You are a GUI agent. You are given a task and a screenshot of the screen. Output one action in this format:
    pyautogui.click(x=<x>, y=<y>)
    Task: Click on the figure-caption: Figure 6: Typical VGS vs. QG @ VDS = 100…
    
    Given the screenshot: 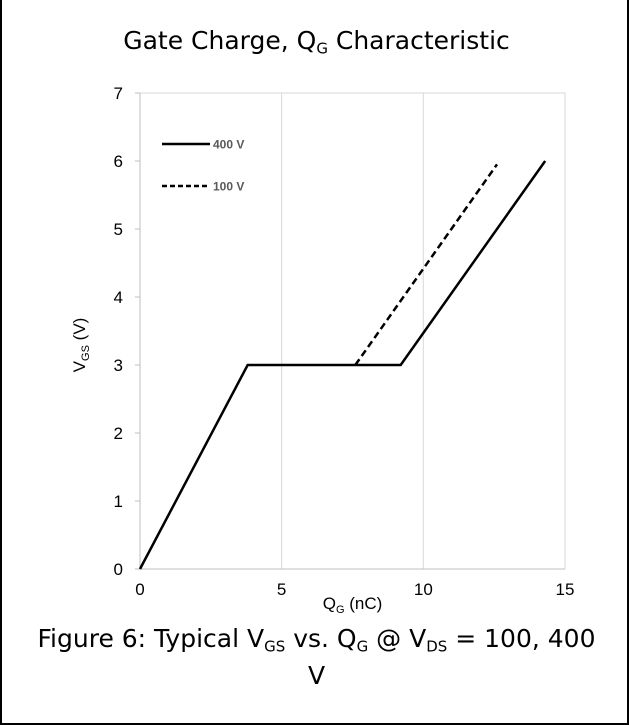 What is the action you would take?
    pyautogui.click(x=315, y=657)
    